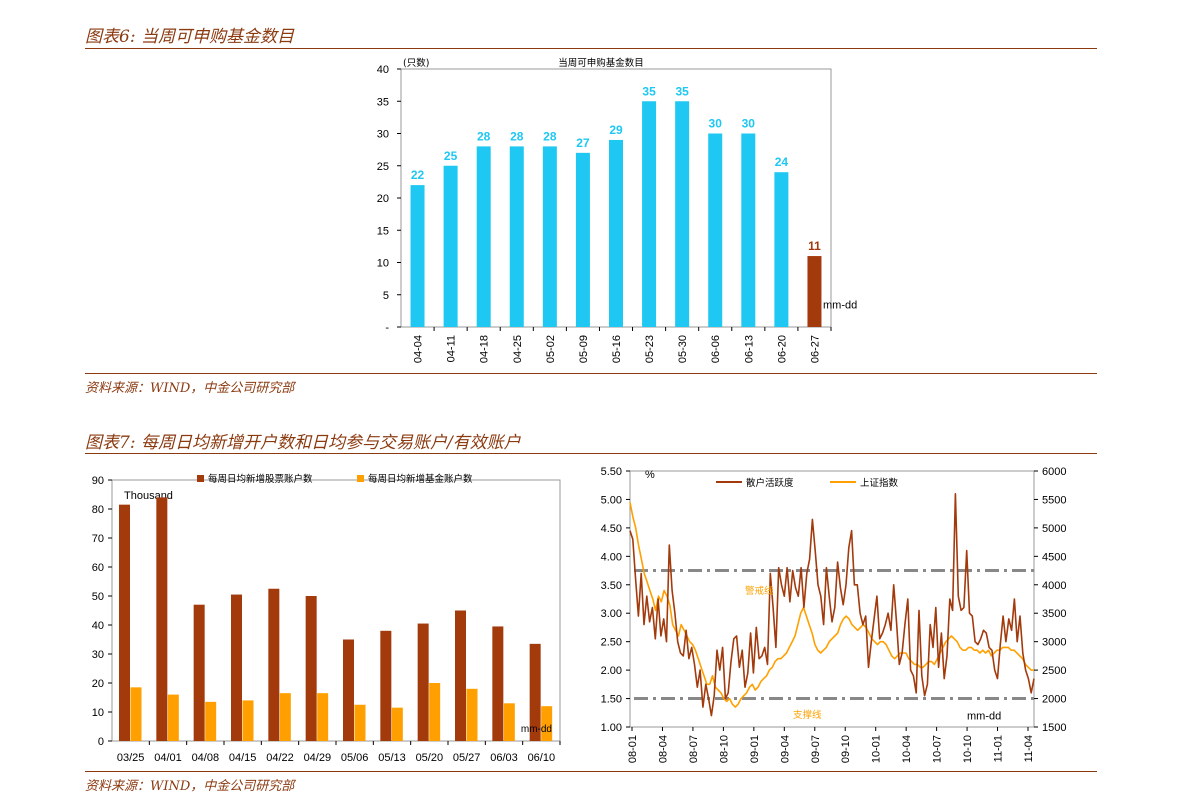  What do you see at coordinates (617, 349) in the screenshot?
I see `fund-x-tick-label: 05-16` at bounding box center [617, 349].